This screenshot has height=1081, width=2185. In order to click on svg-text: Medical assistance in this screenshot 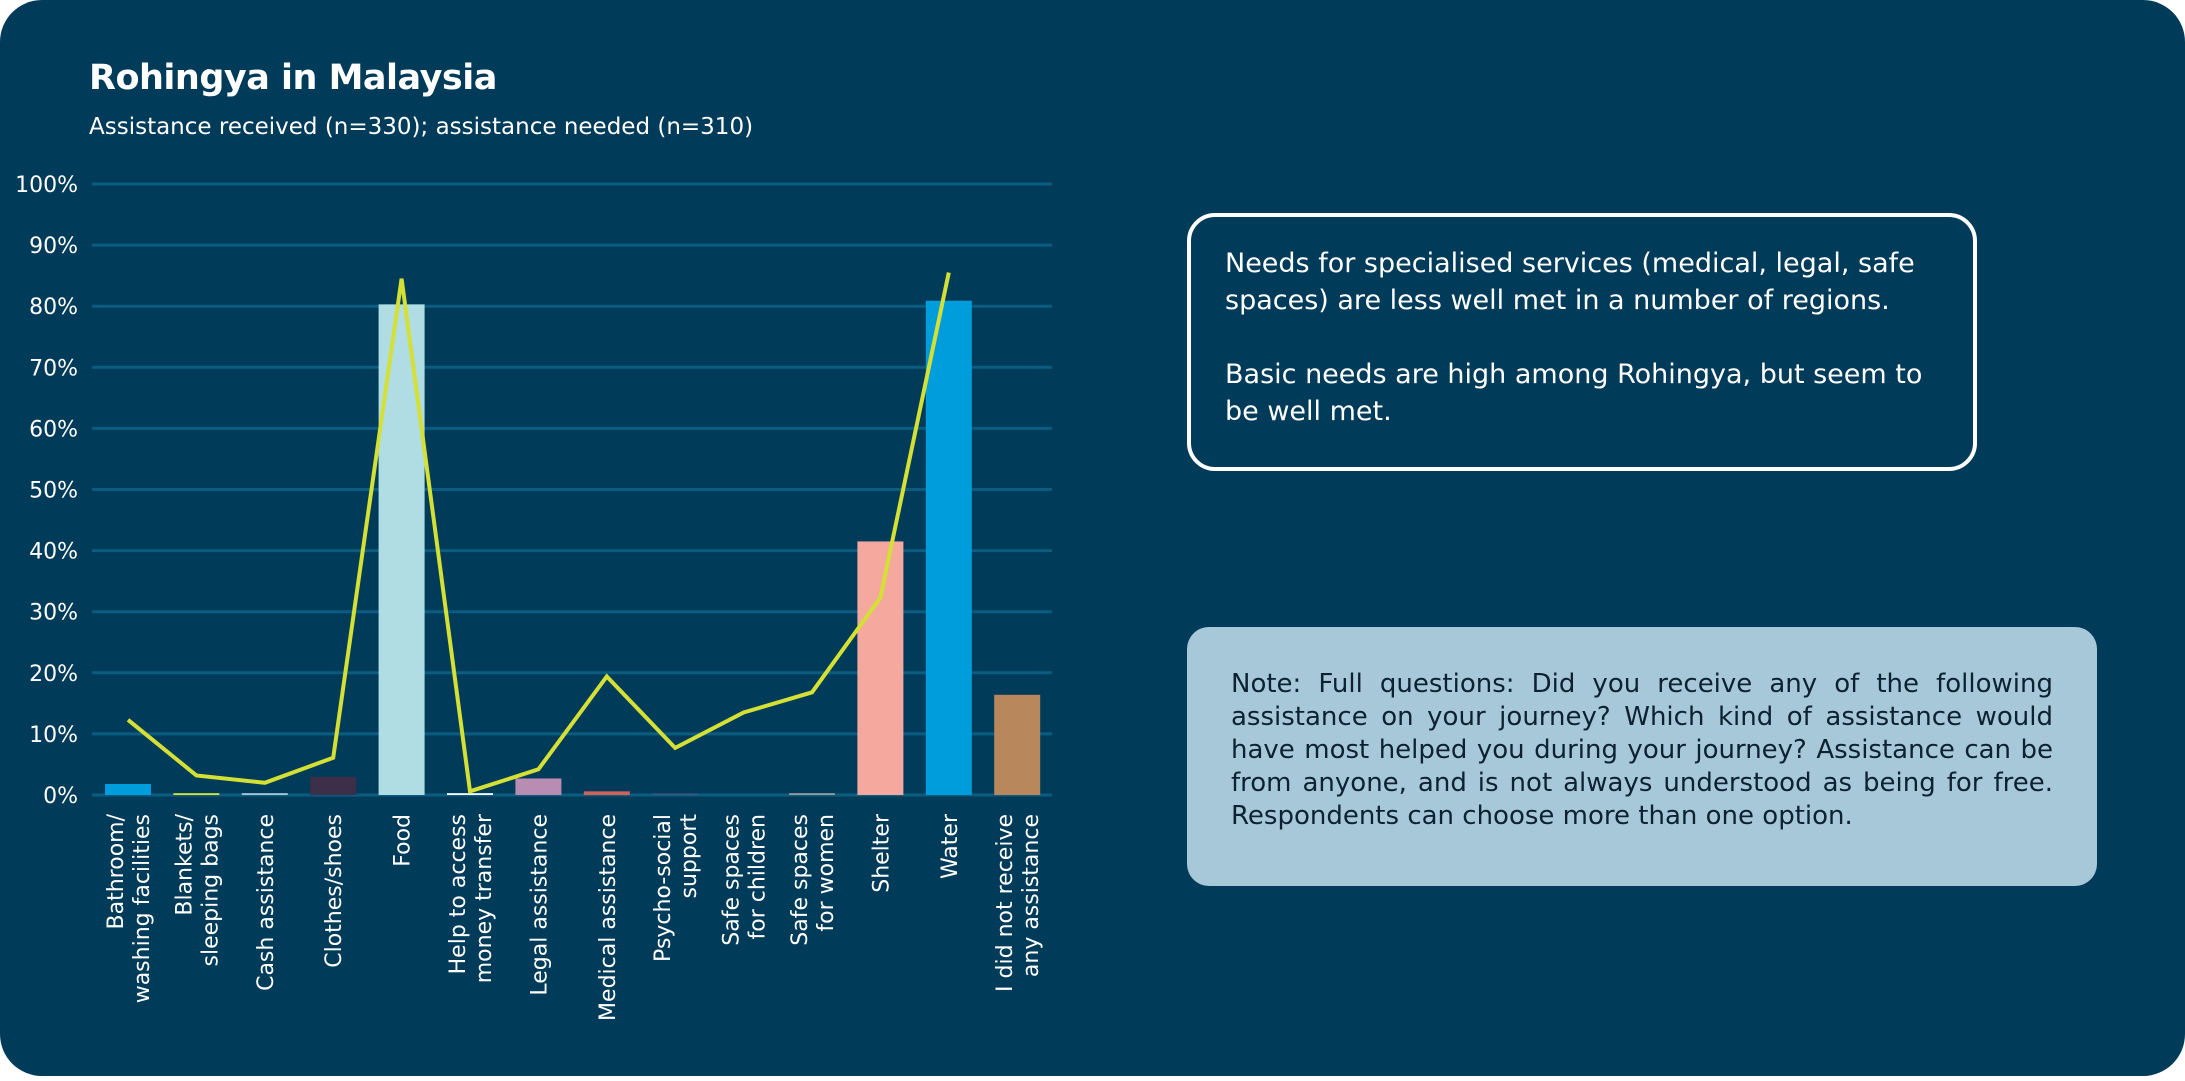, I will do `click(608, 917)`.